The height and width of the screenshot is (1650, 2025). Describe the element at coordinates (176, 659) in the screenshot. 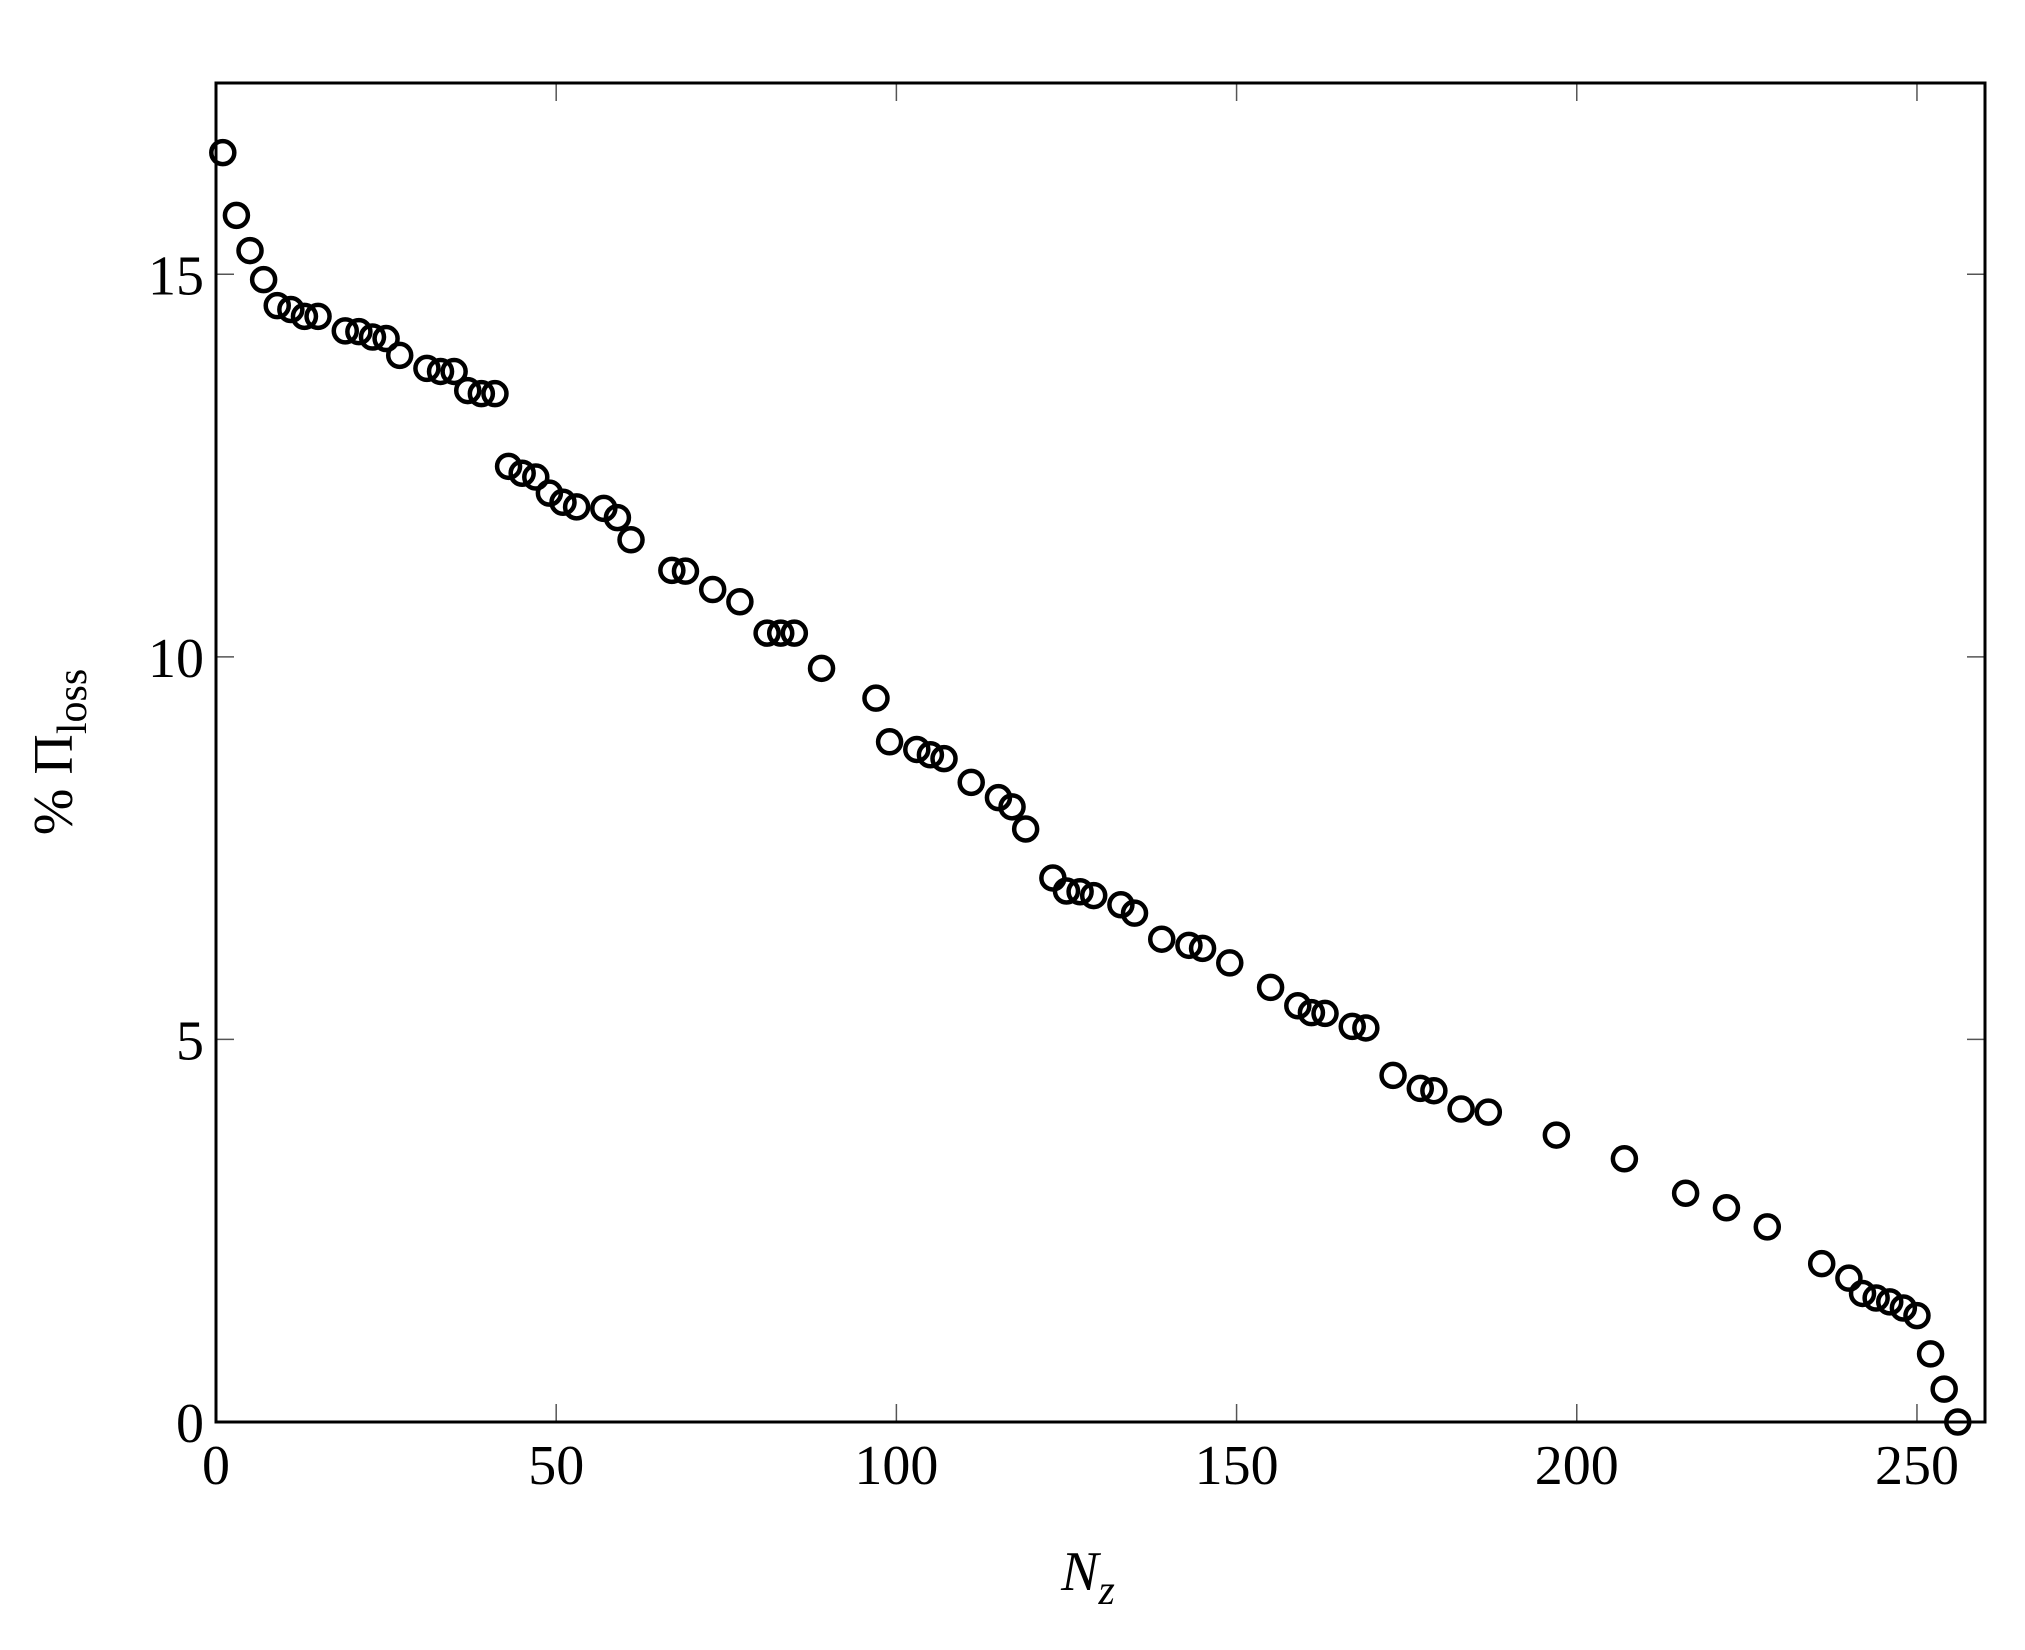

I see `y-tick-label: 10` at that location.